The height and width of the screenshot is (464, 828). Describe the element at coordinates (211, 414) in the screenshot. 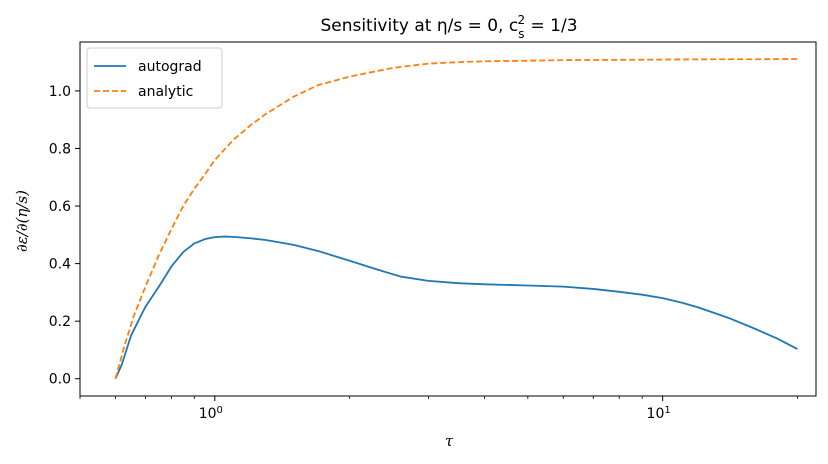

I see `x-tick-label: 10⁰` at that location.